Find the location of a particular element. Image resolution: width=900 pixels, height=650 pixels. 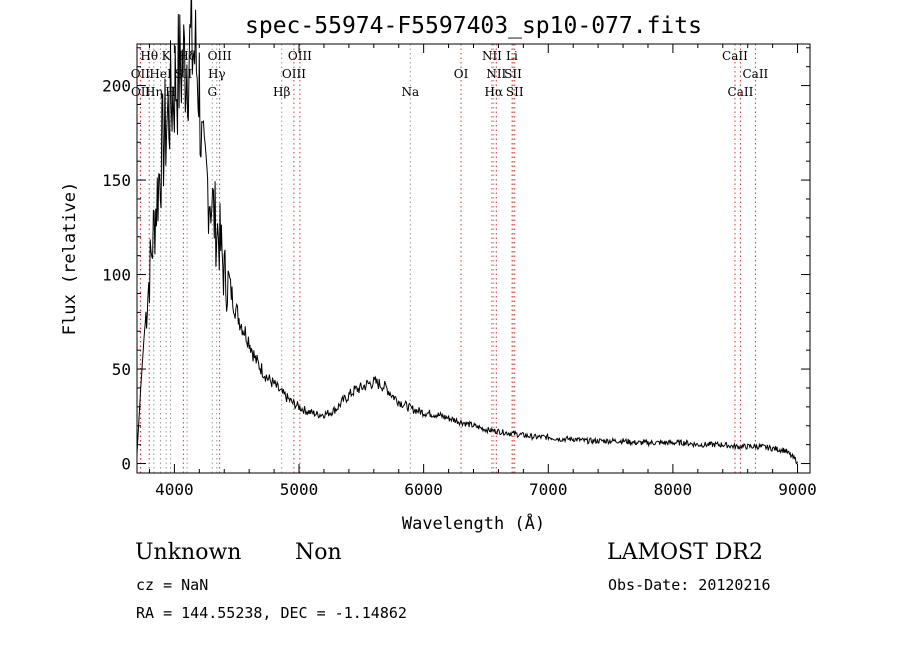

spectral-line-label: OI is located at coordinates (461, 74).